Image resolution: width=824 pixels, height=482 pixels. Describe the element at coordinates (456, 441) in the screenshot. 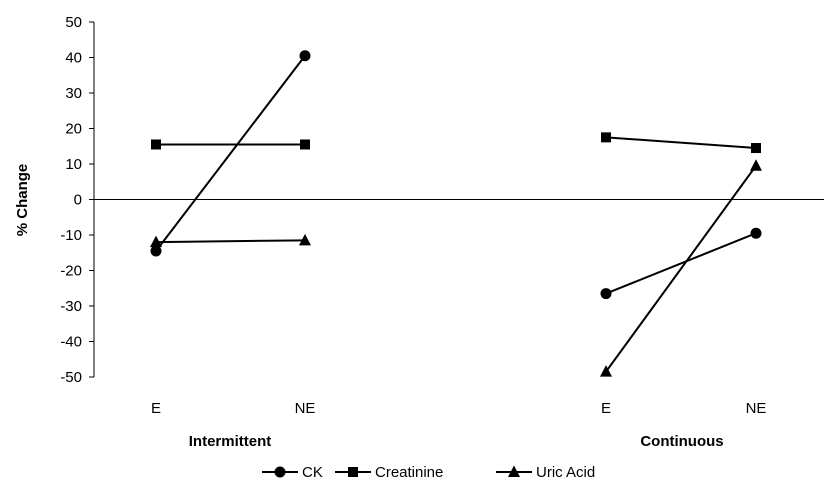

I see `group-labels: Intermittent Continuous` at that location.